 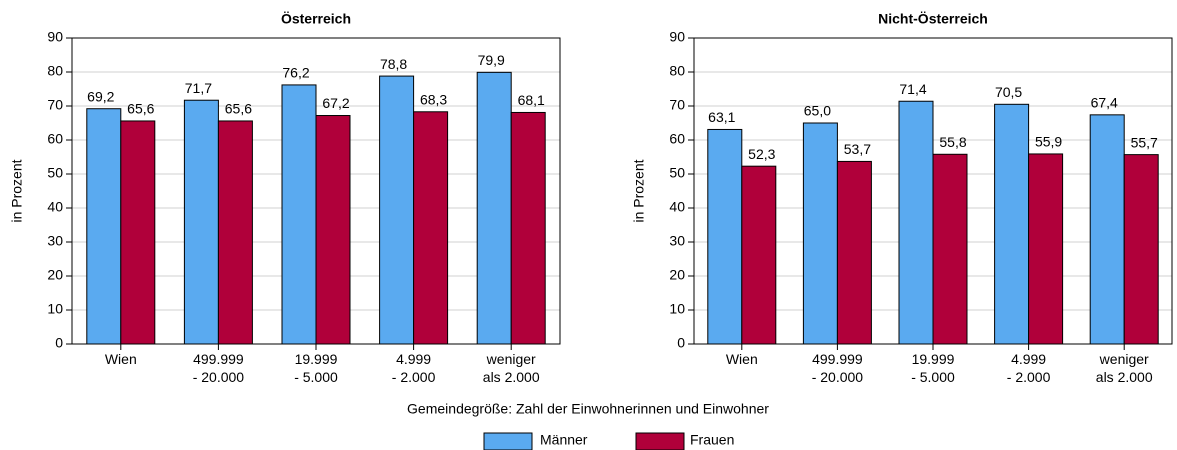 I want to click on value-label: 63,1, so click(x=721, y=117).